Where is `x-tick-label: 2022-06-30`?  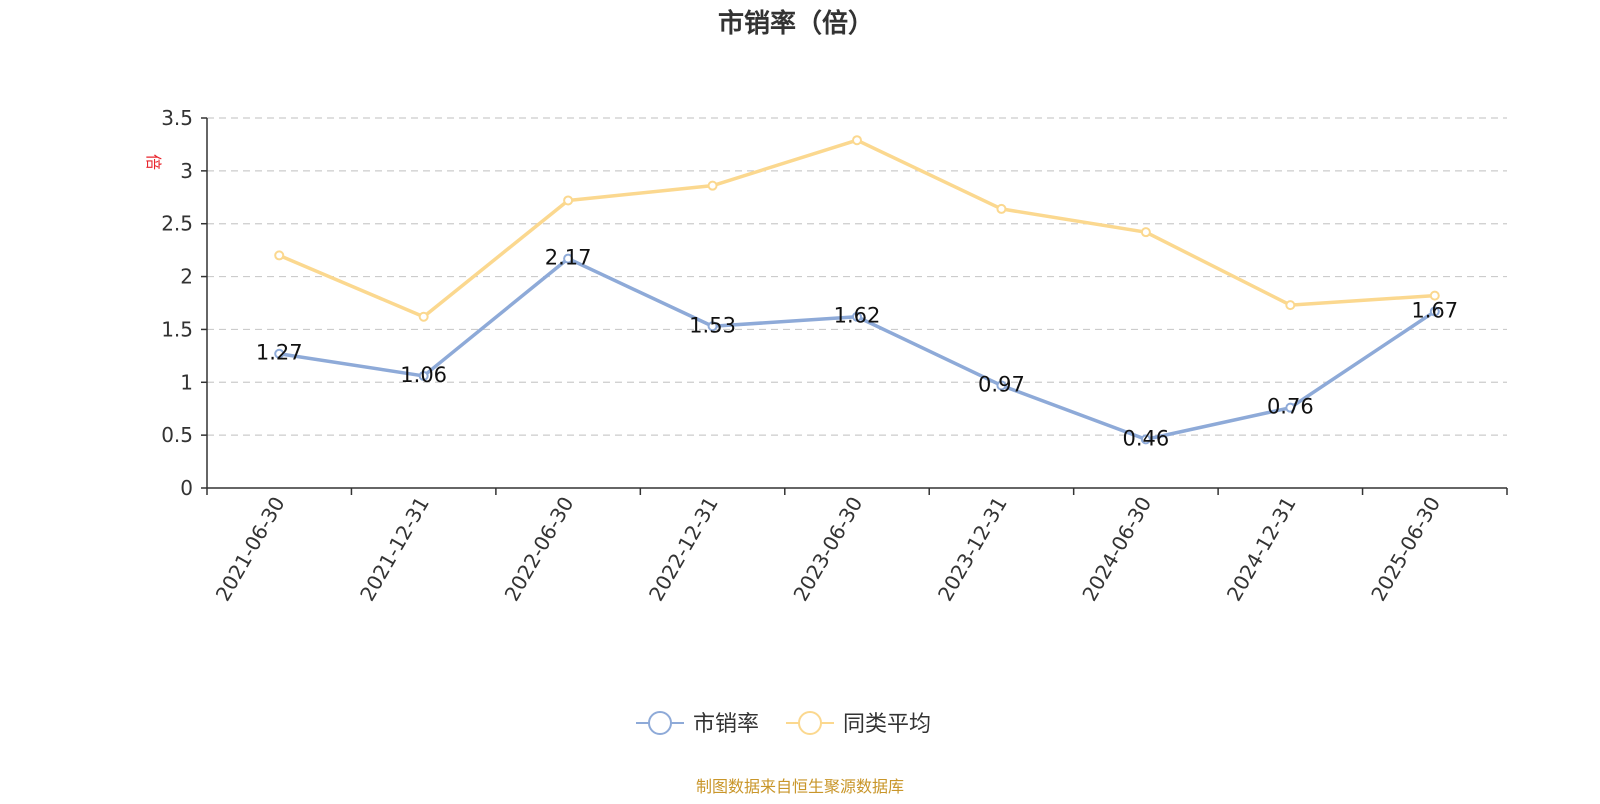 x-tick-label: 2022-06-30 is located at coordinates (539, 549).